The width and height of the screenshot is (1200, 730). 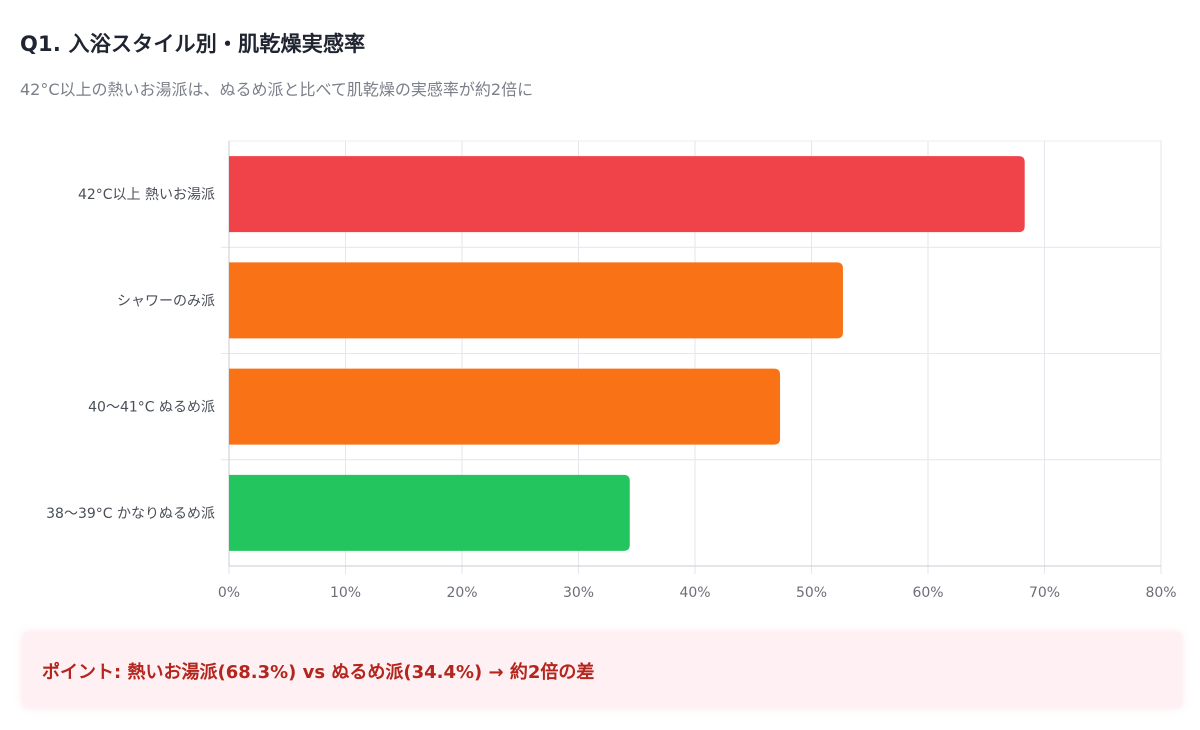 What do you see at coordinates (461, 593) in the screenshot?
I see `x-tick-label: 20%` at bounding box center [461, 593].